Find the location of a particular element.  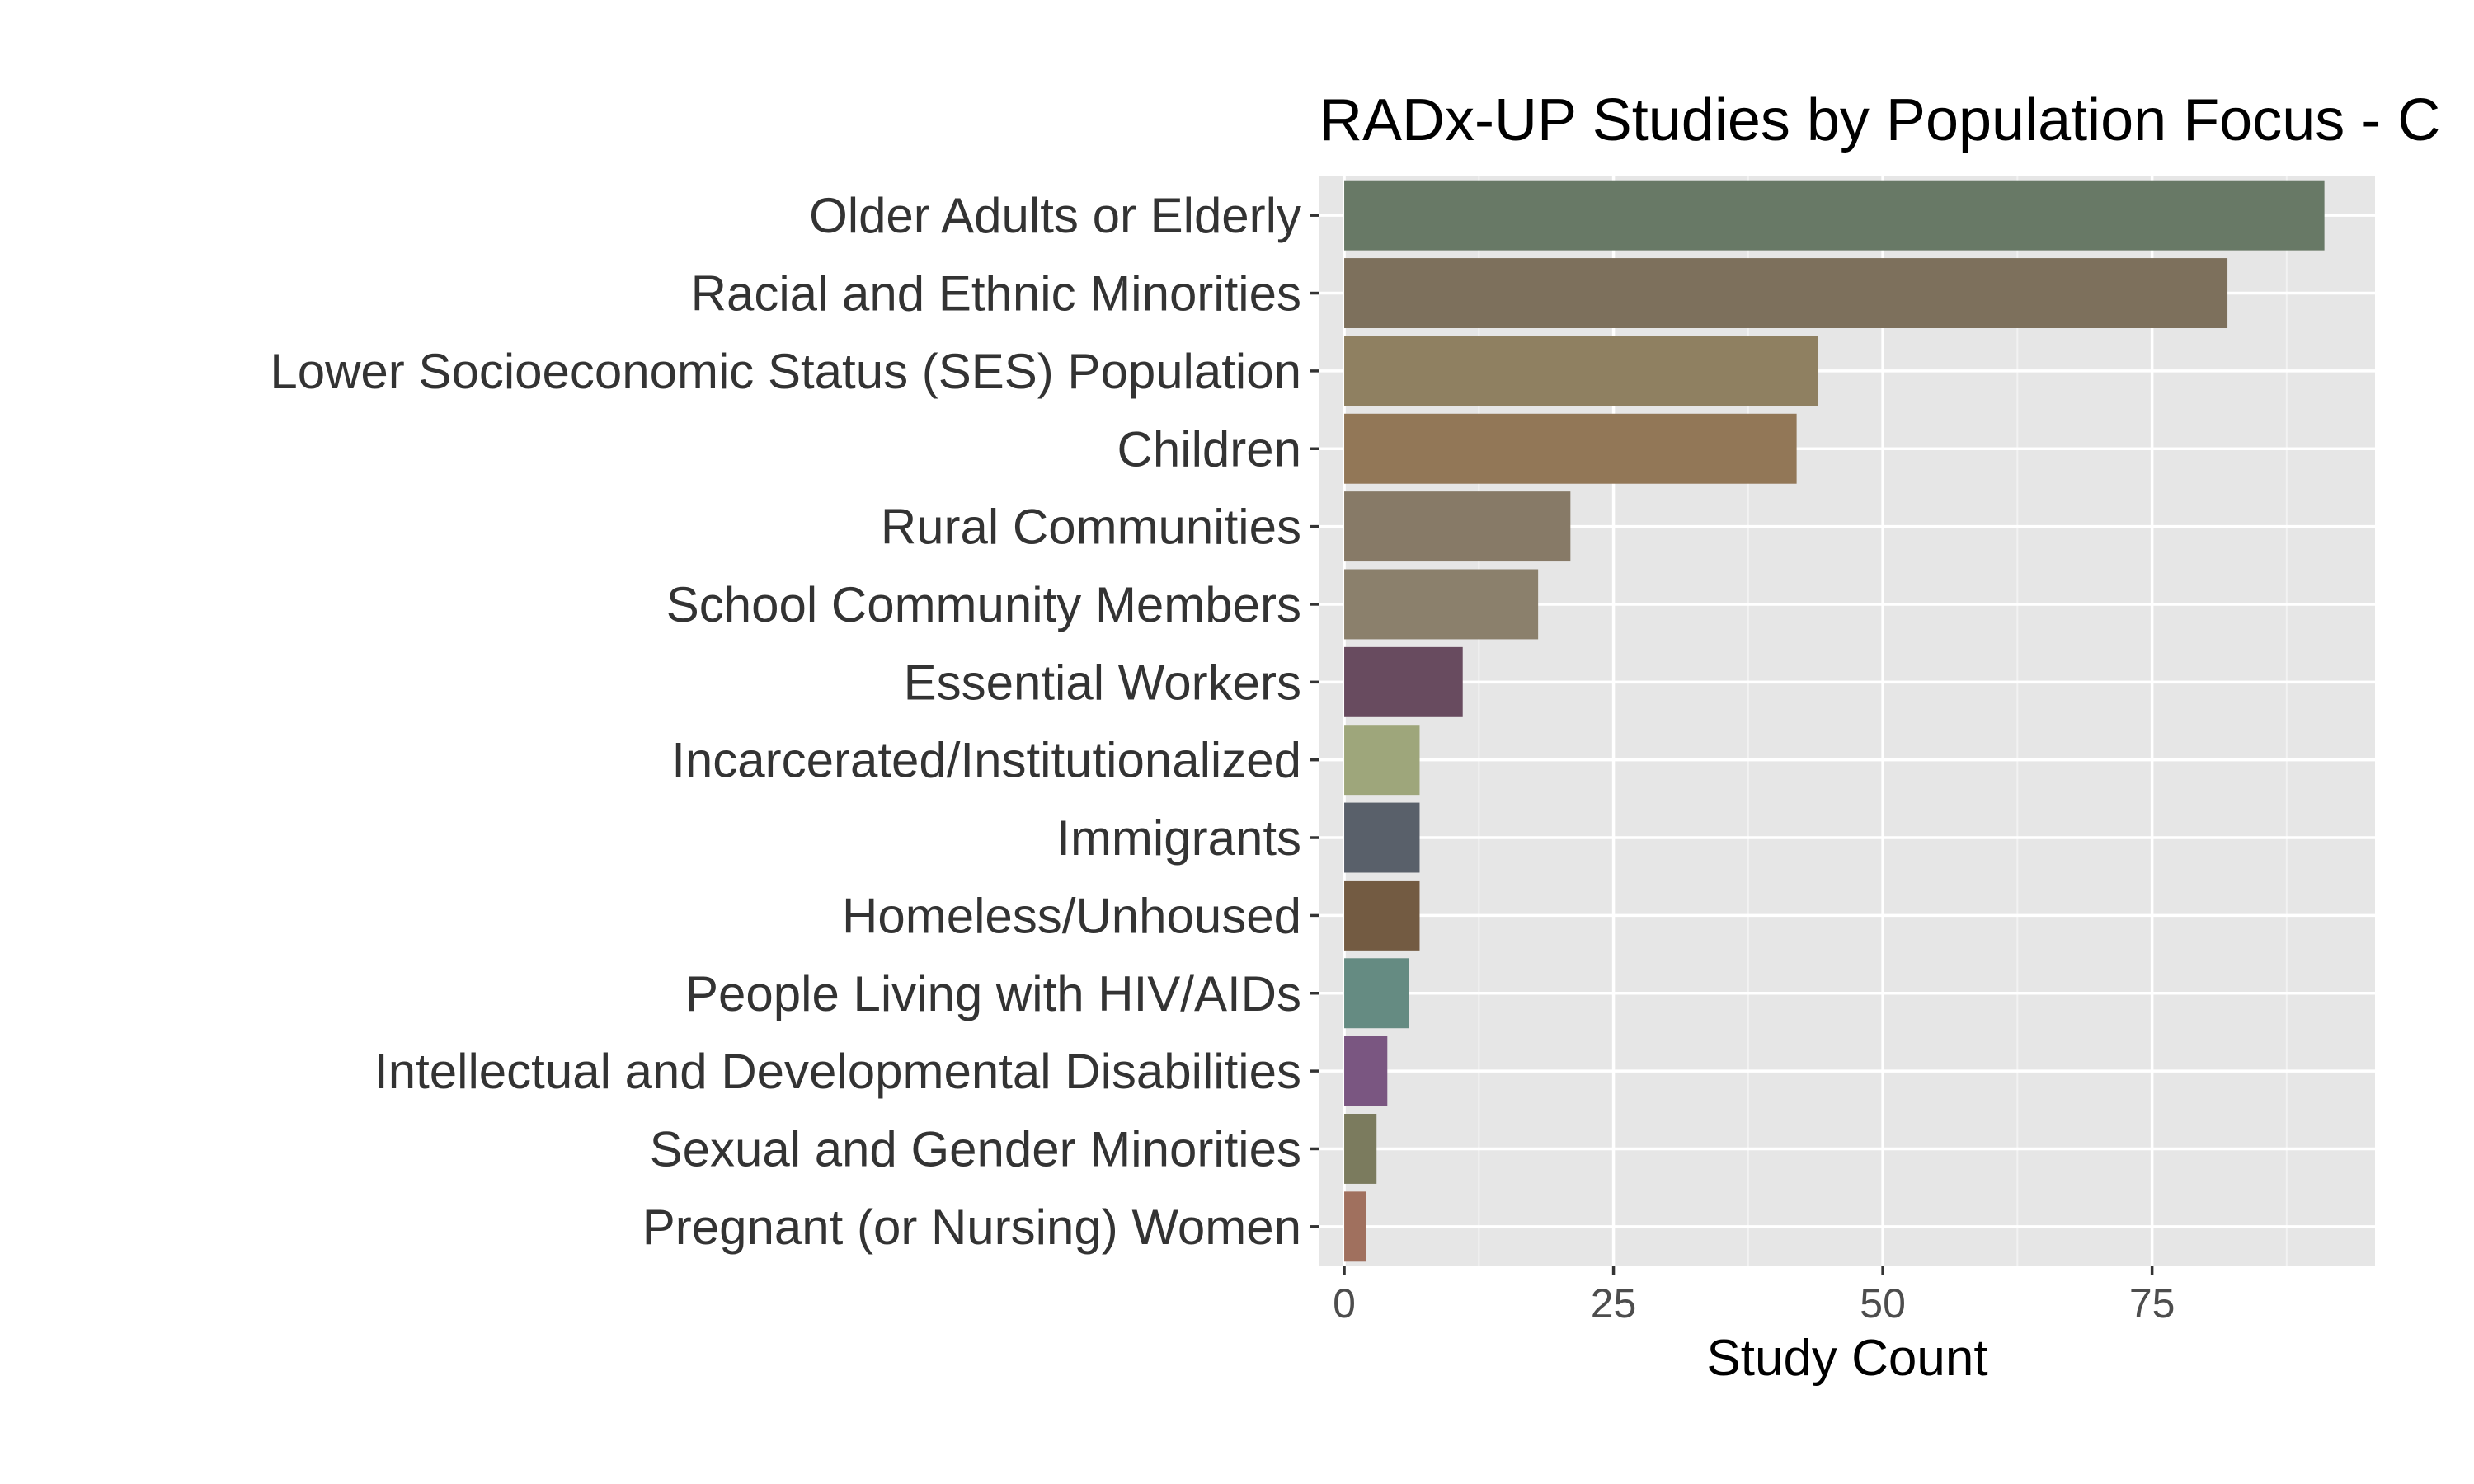

y-tick-label: People Living with HIV/AIDs is located at coordinates (993, 993).